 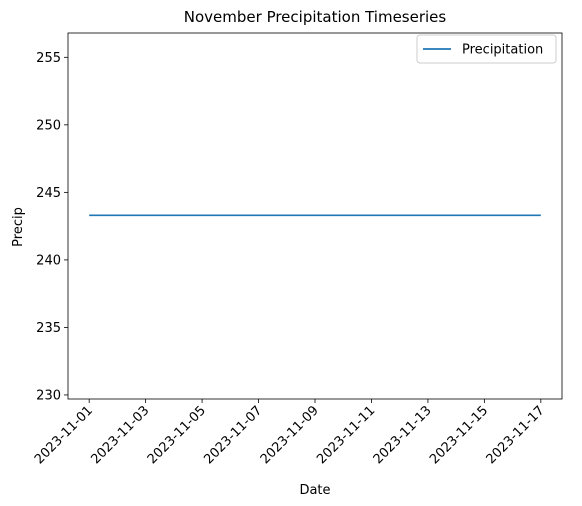 I want to click on y-tick-label: 255, so click(x=48, y=58).